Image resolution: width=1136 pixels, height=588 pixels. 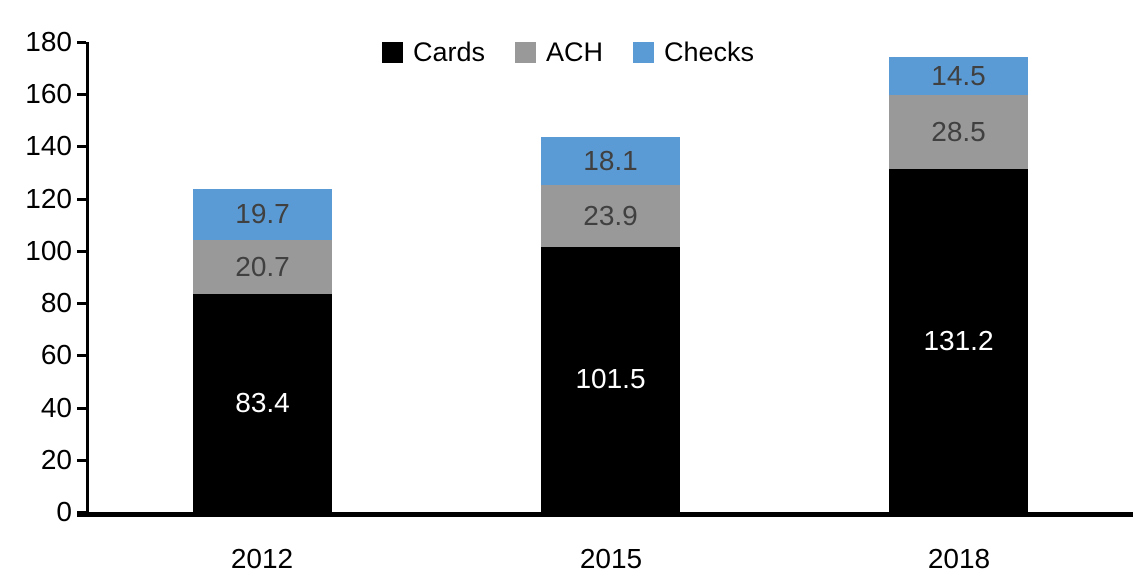 I want to click on bar-segment-2012-cards: 83.4, so click(x=262, y=403).